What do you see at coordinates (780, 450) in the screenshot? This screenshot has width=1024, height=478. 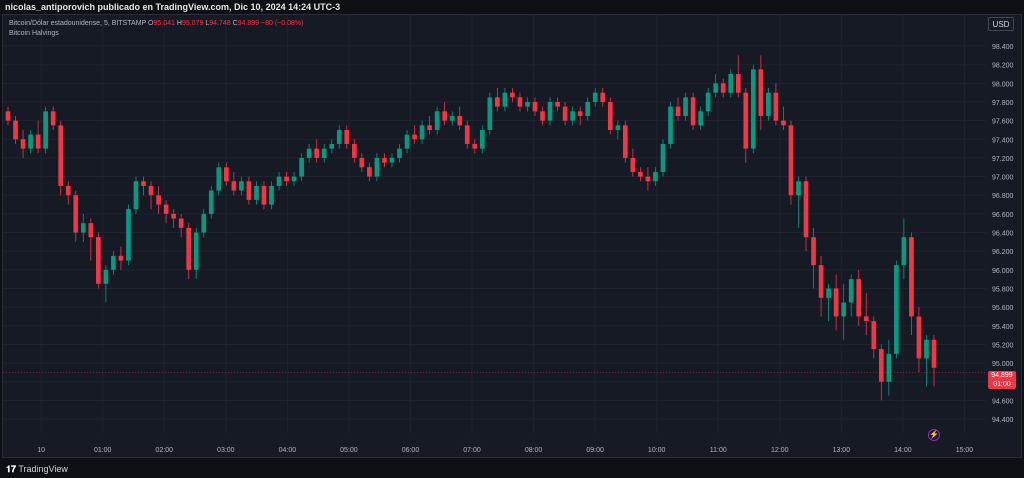 I see `x-tick-label: 12:00` at bounding box center [780, 450].